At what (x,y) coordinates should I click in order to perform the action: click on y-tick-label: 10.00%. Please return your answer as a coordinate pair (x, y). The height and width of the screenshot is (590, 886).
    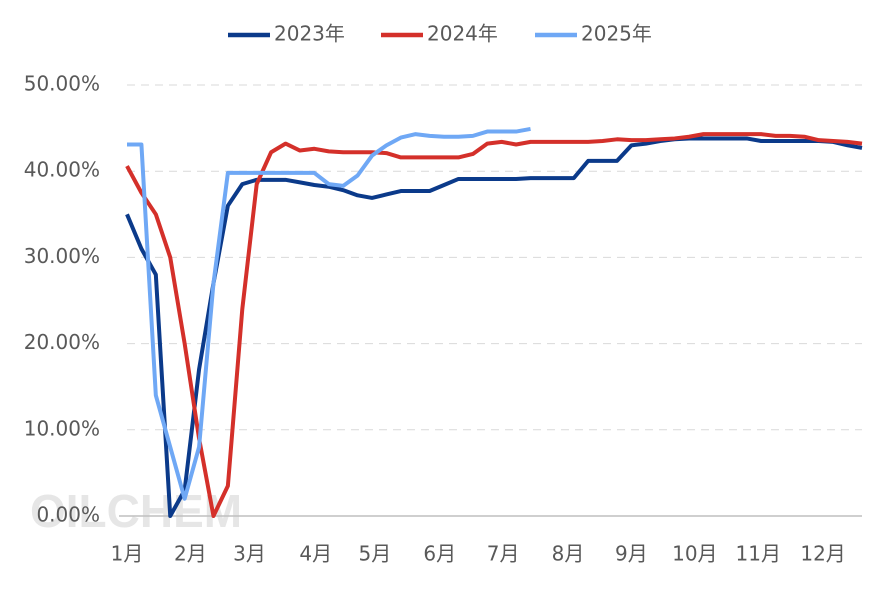
    Looking at the image, I should click on (62, 428).